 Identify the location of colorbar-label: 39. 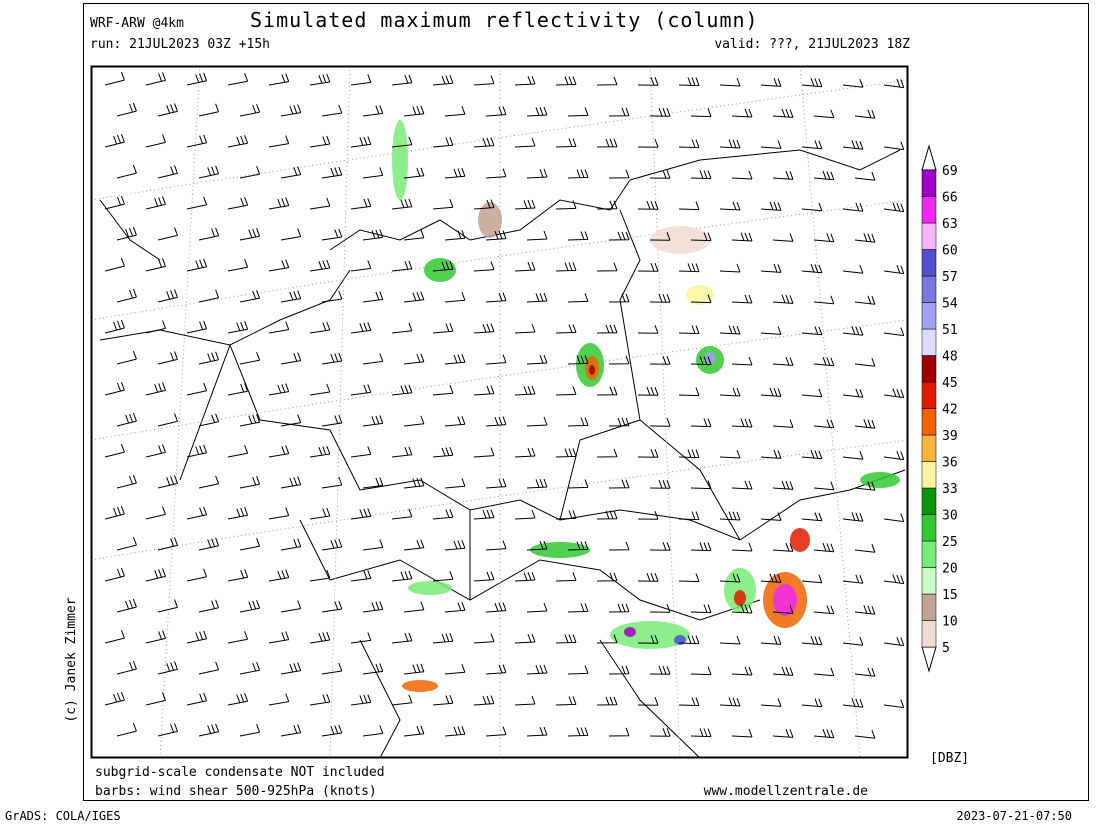
(950, 436).